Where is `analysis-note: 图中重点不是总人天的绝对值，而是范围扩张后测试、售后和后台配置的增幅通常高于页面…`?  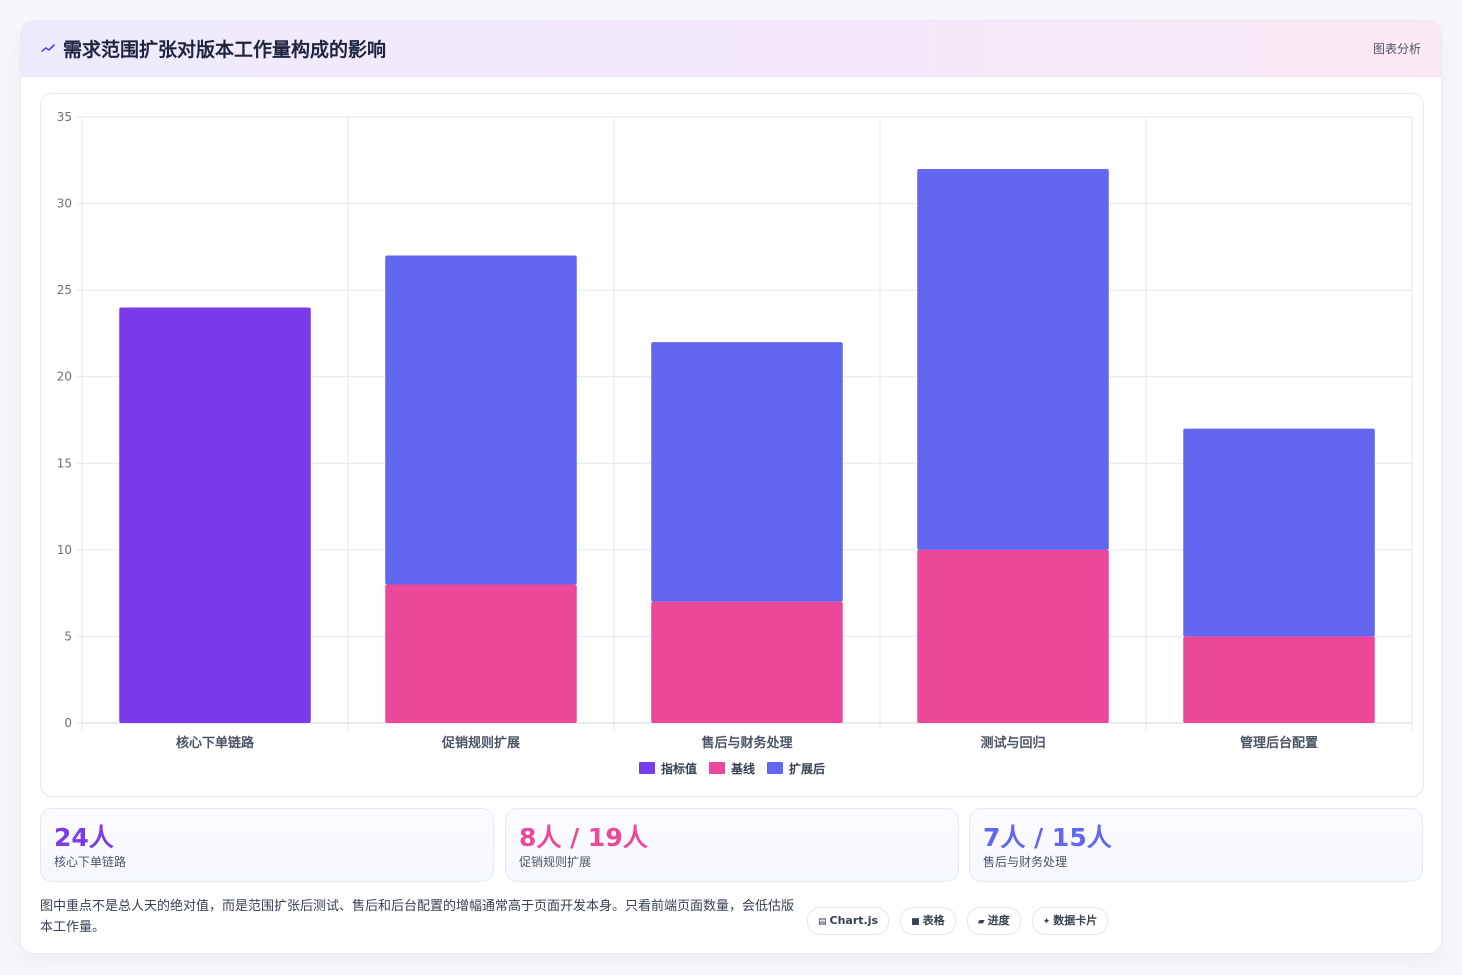
analysis-note: 图中重点不是总人天的绝对值，而是范围扩张后测试、售后和后台配置的增幅通常高于页面… is located at coordinates (417, 917).